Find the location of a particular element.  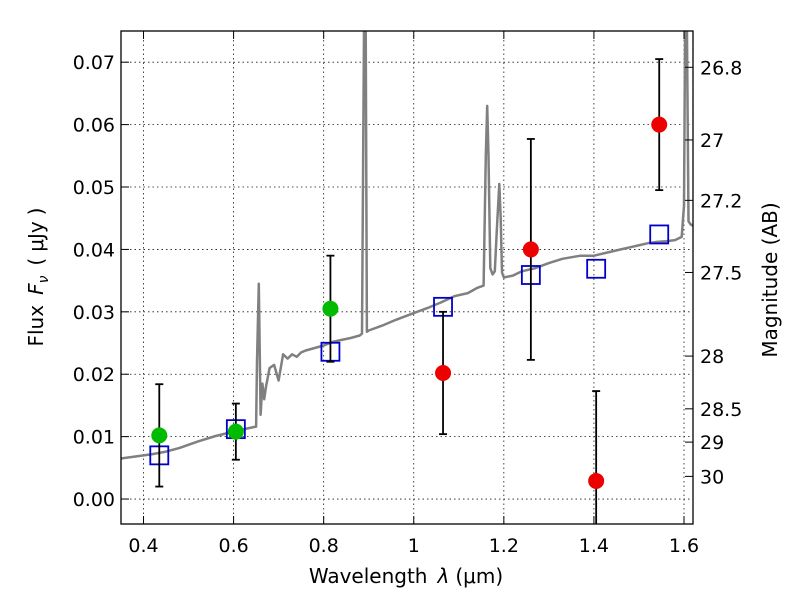

y-tick-label: 0.00 is located at coordinates (94, 500).